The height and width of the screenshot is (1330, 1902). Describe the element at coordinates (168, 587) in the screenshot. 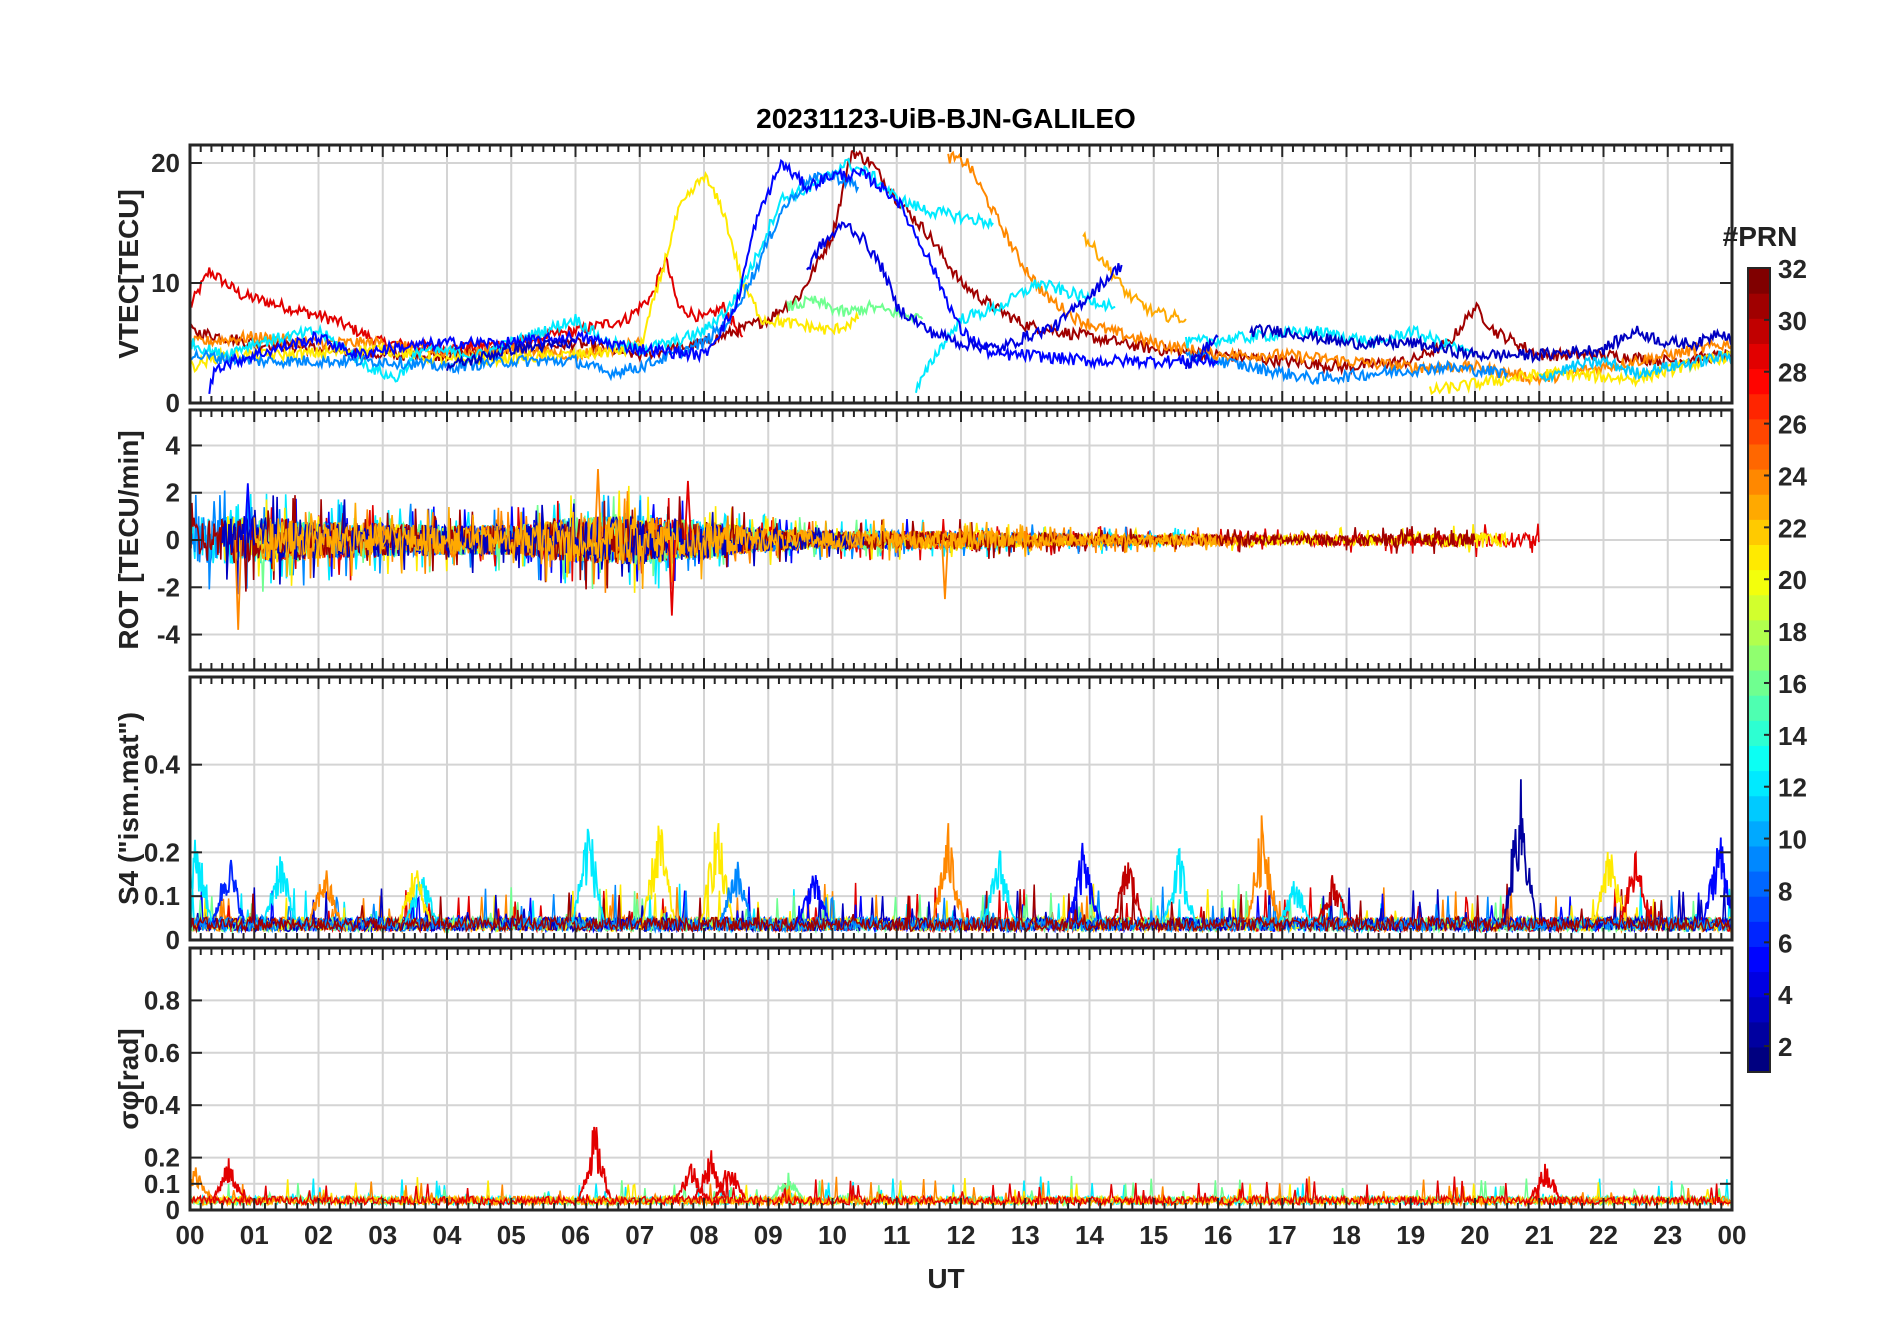

I see `y-tick-label: -2` at that location.